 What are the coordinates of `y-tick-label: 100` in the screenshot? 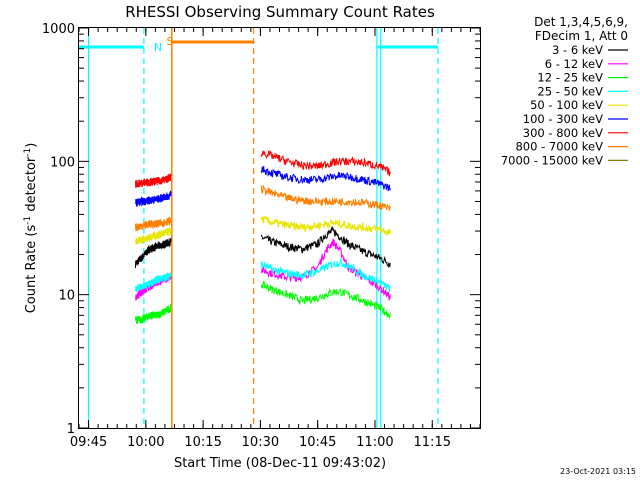 It's located at (62, 162).